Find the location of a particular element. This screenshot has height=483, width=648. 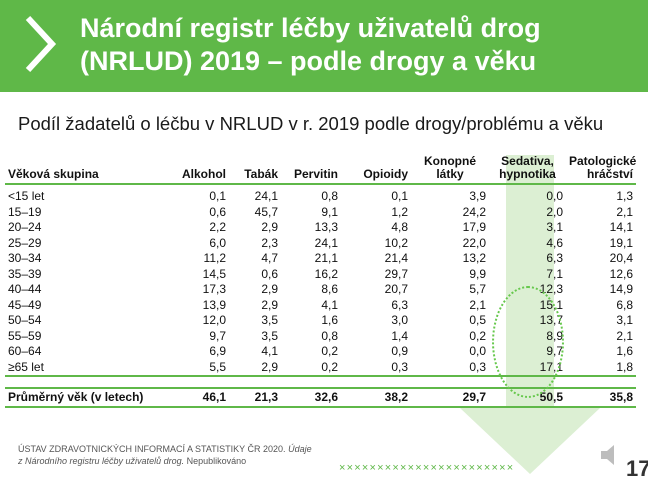

table-row: 15–19 0,6 45,7 9,1 1,2 24,2 2,0 2,1 is located at coordinates (320, 213).